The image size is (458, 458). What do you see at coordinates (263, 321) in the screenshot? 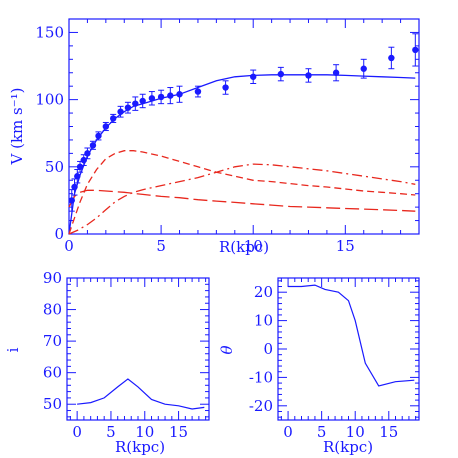
I see `y-tick-label: 10` at bounding box center [263, 321].